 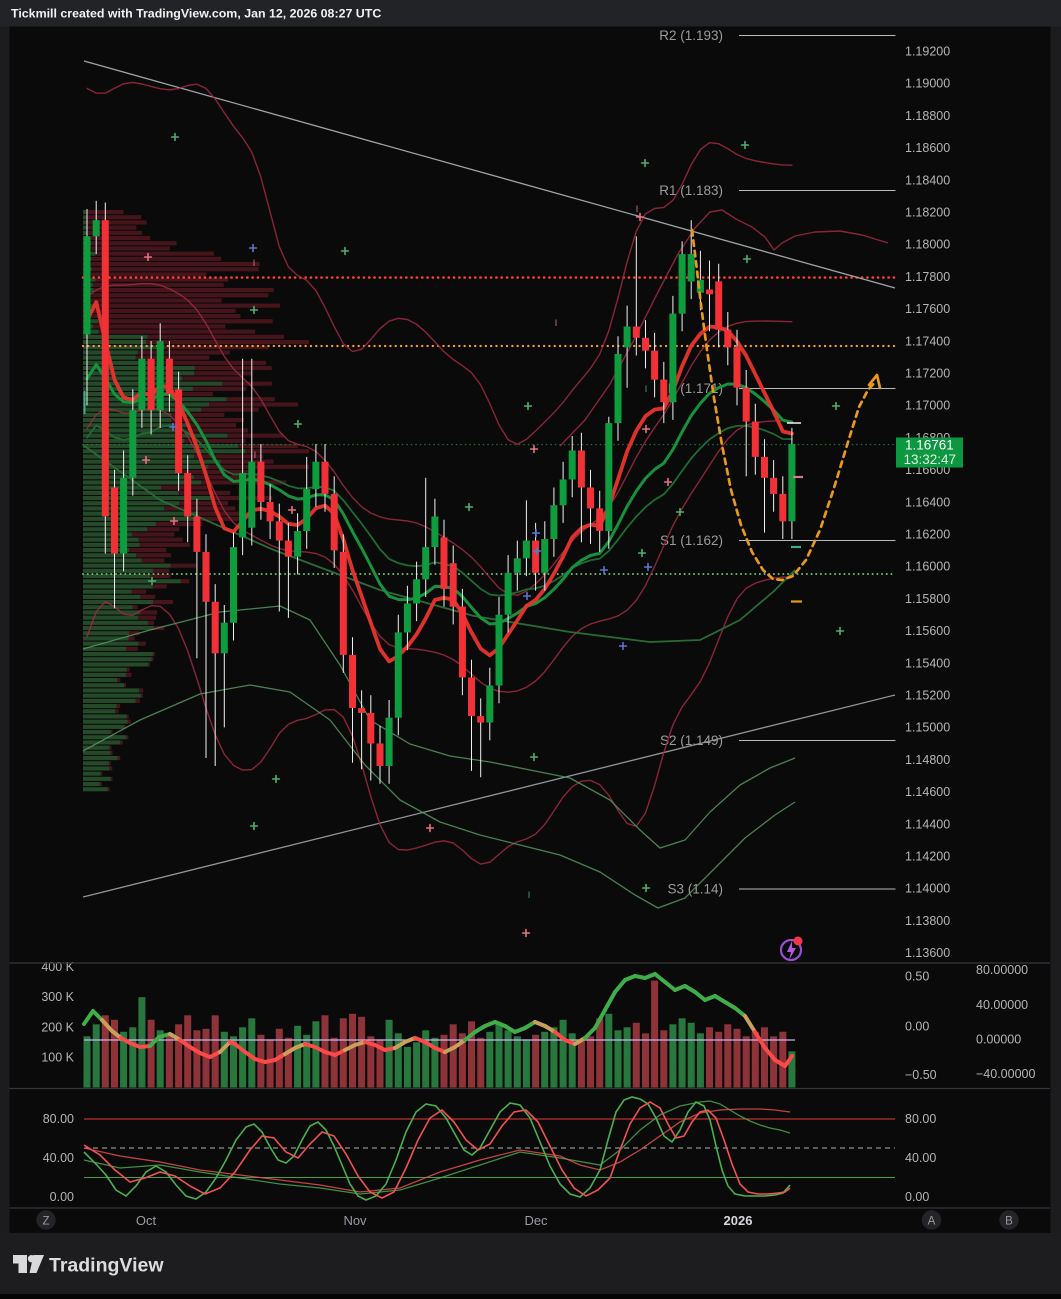 I want to click on svg-text: 40.00000, so click(x=1002, y=1005).